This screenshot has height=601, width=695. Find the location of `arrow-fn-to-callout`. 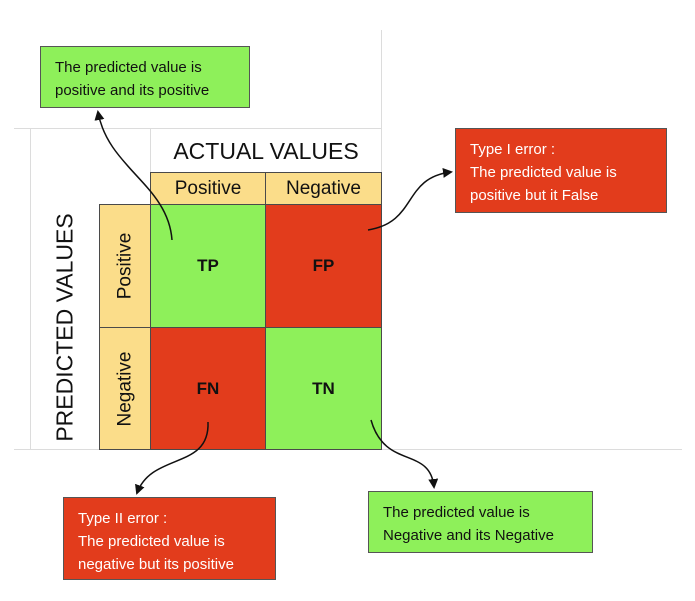

arrow-fn-to-callout is located at coordinates (172, 458).